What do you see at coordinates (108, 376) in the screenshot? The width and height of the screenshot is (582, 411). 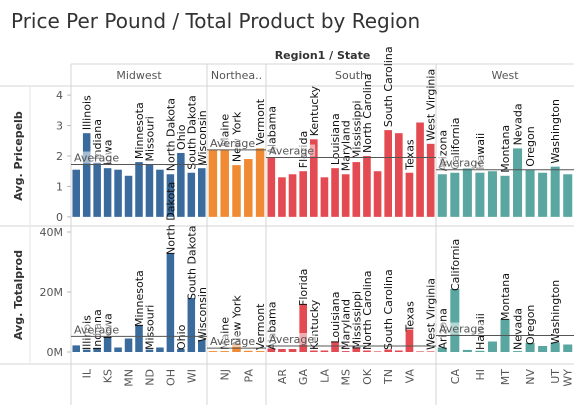 I see `x-tick-label: KS` at bounding box center [108, 376].